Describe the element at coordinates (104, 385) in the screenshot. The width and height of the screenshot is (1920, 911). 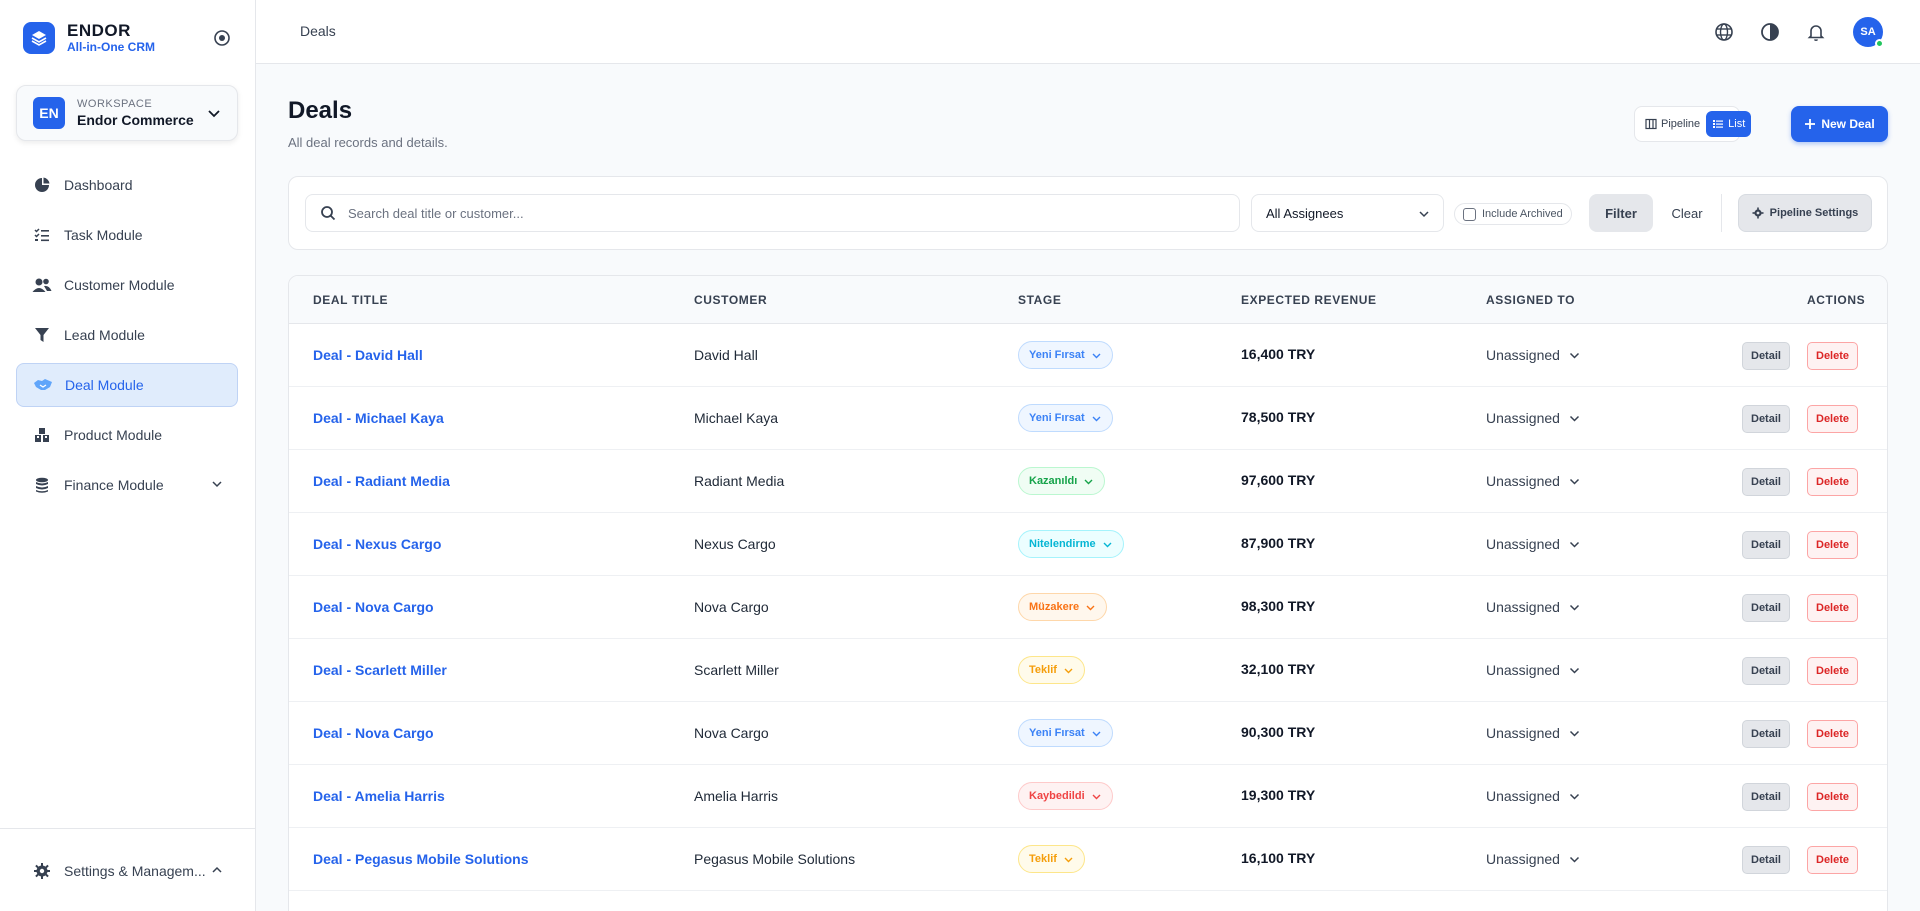
I see `sidebar-item-label: Deal Module` at that location.